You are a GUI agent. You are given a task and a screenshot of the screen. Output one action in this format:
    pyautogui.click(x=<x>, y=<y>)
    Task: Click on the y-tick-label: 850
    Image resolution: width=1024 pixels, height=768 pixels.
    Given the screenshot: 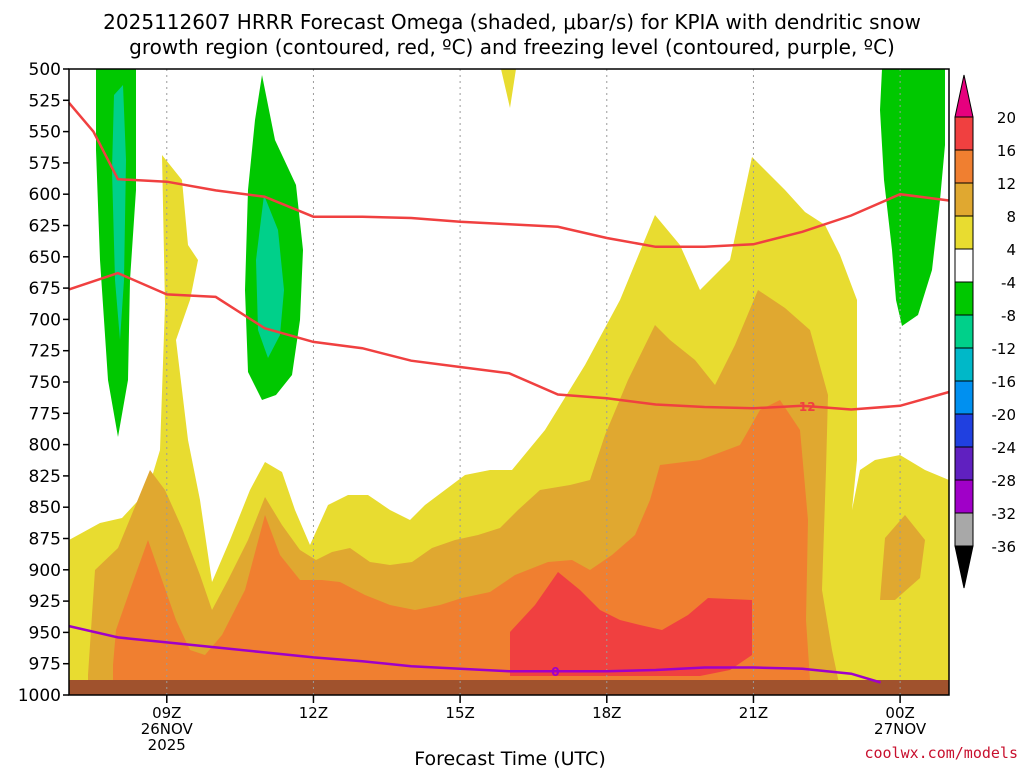 What is the action you would take?
    pyautogui.click(x=45, y=508)
    